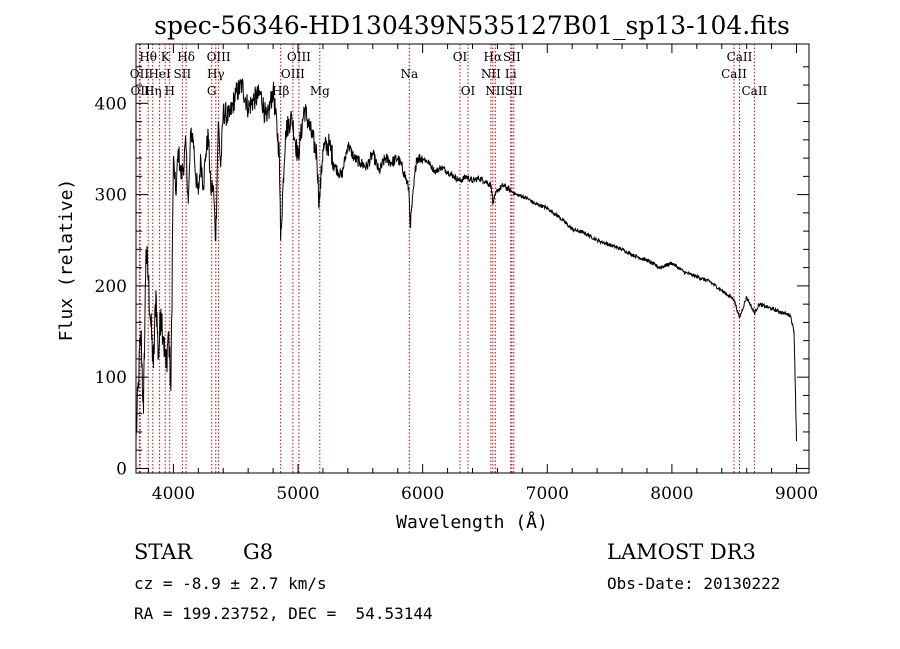  I want to click on line-label: Hθ, so click(148, 57).